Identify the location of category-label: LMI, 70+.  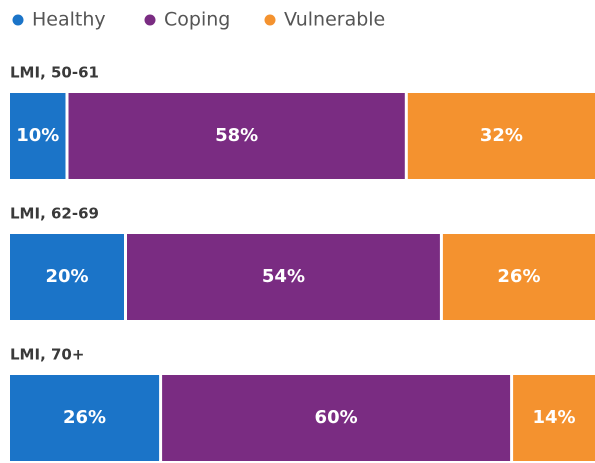
(47, 355).